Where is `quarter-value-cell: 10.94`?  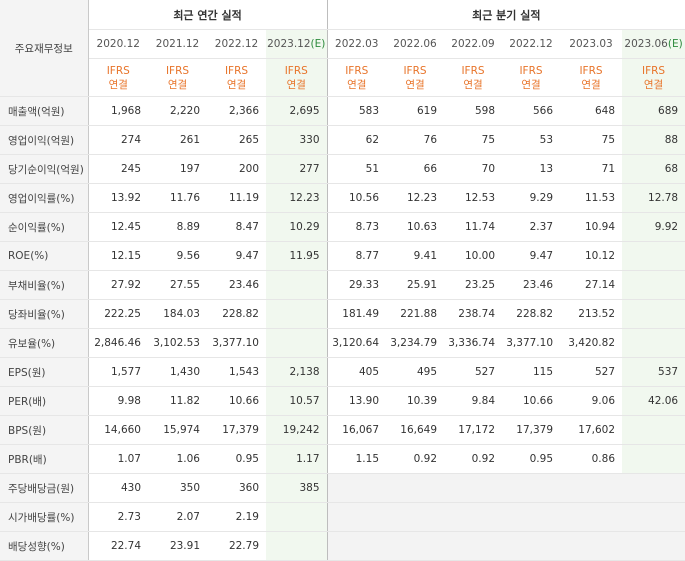 quarter-value-cell: 10.94 is located at coordinates (591, 227).